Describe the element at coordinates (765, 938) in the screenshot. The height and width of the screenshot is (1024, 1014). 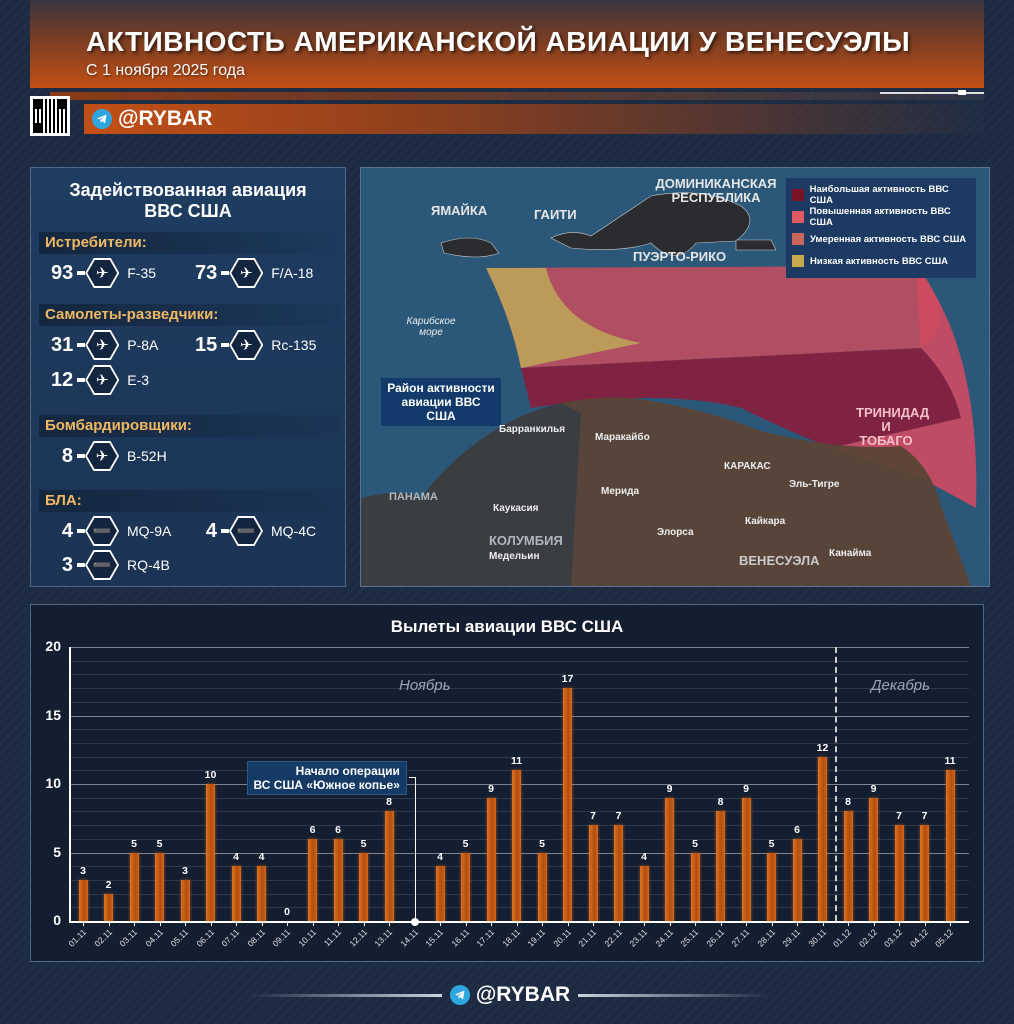
I see `x-tick-label: 28.11` at that location.